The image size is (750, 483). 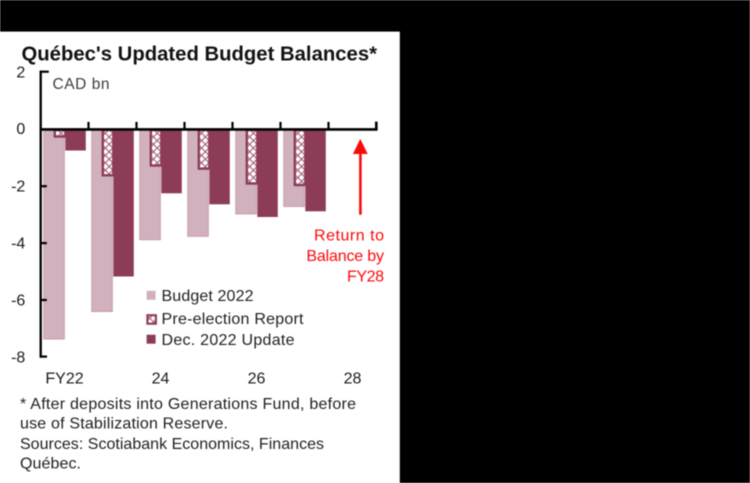 I want to click on svg-text: -4, so click(x=18, y=244).